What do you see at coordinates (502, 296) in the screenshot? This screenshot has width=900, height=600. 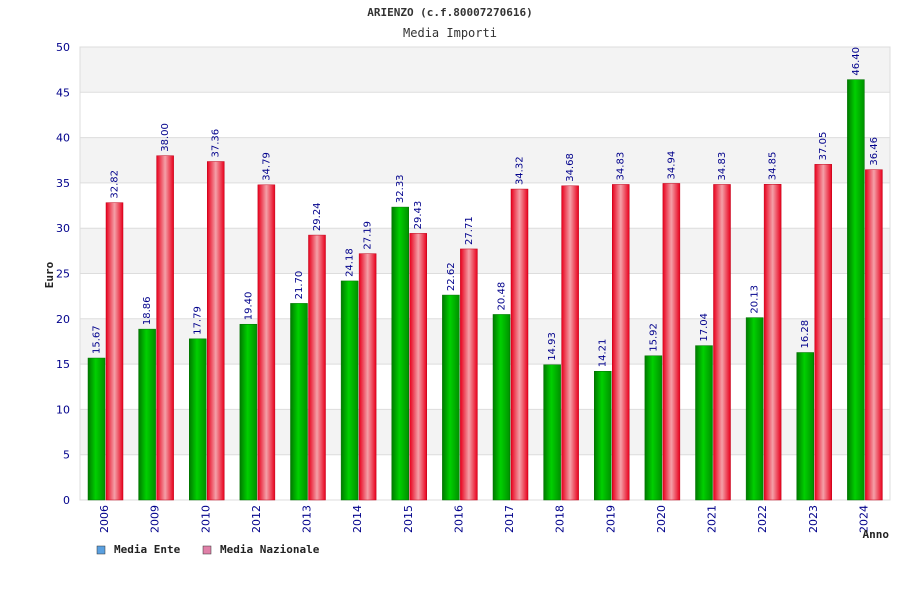 I see `bar-value-label: 20.48` at bounding box center [502, 296].